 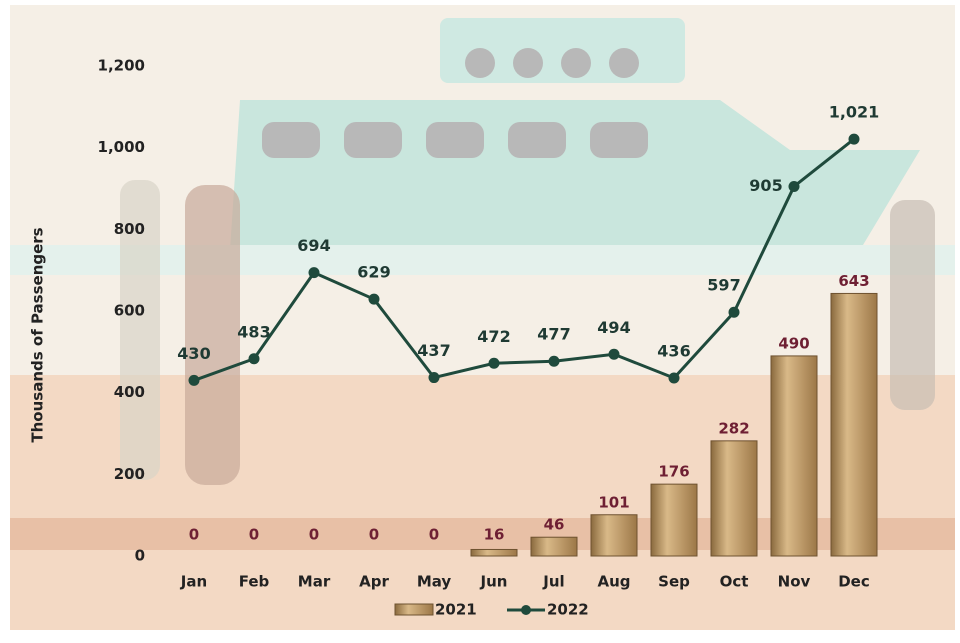 I want to click on bar-value-label: 176, so click(x=673, y=472).